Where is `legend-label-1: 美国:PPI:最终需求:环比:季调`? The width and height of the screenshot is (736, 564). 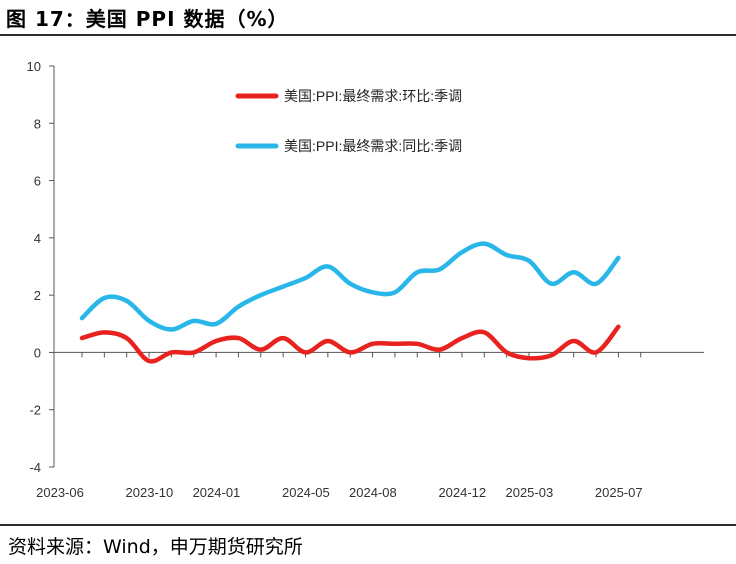 legend-label-1: 美国:PPI:最终需求:环比:季调 is located at coordinates (373, 96).